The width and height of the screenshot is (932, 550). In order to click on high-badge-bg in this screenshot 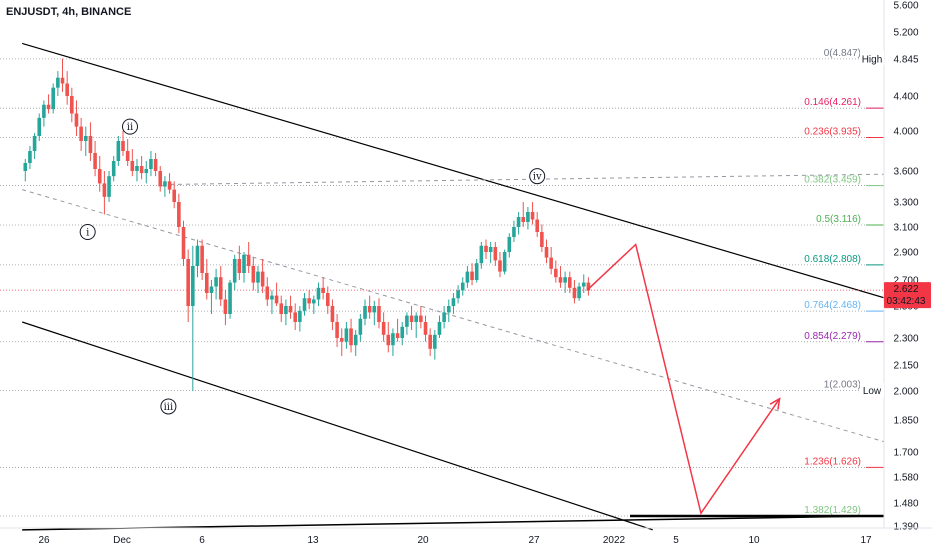, I will do `click(872, 58)`.